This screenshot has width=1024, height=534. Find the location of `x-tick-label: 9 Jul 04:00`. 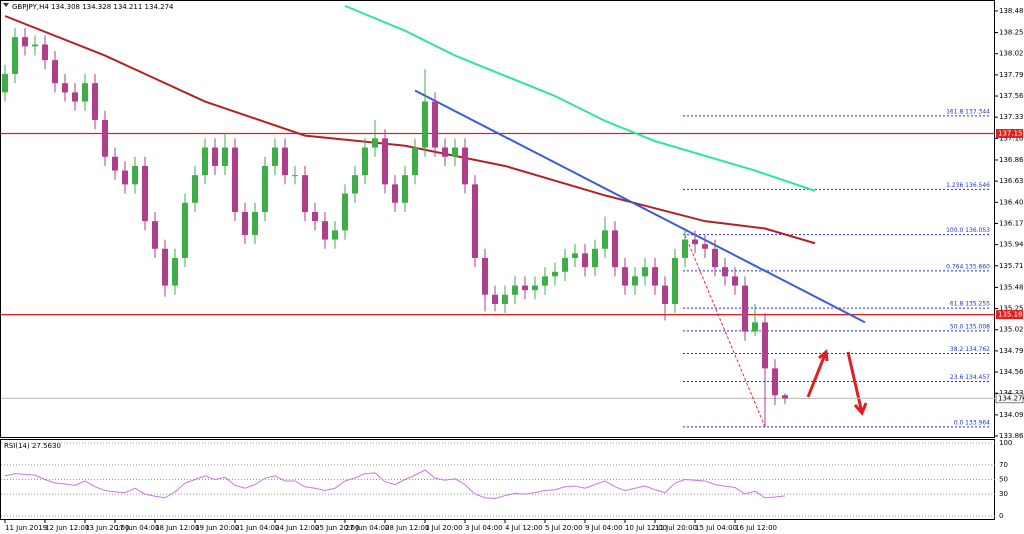

x-tick-label: 9 Jul 04:00 is located at coordinates (604, 528).